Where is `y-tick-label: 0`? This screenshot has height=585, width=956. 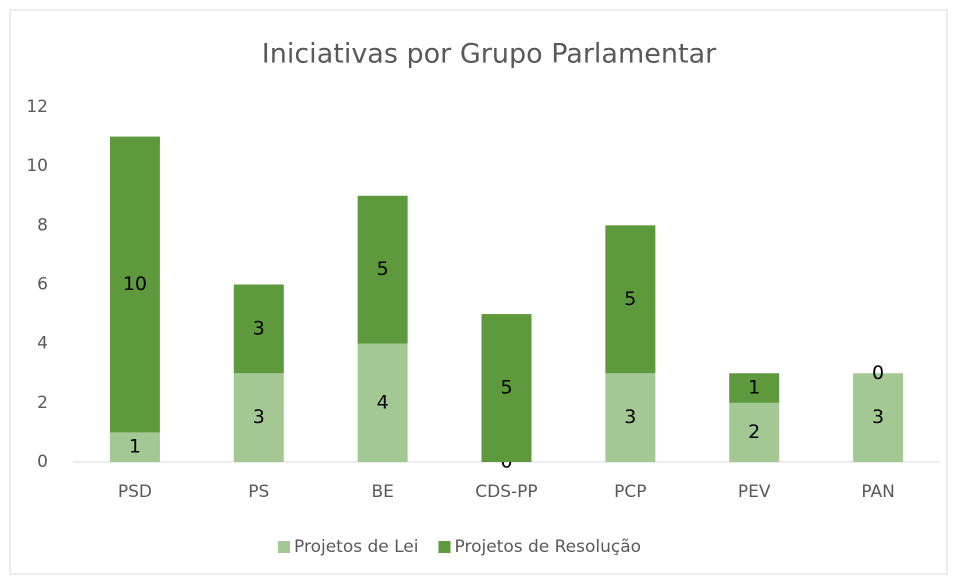 y-tick-label: 0 is located at coordinates (42, 462).